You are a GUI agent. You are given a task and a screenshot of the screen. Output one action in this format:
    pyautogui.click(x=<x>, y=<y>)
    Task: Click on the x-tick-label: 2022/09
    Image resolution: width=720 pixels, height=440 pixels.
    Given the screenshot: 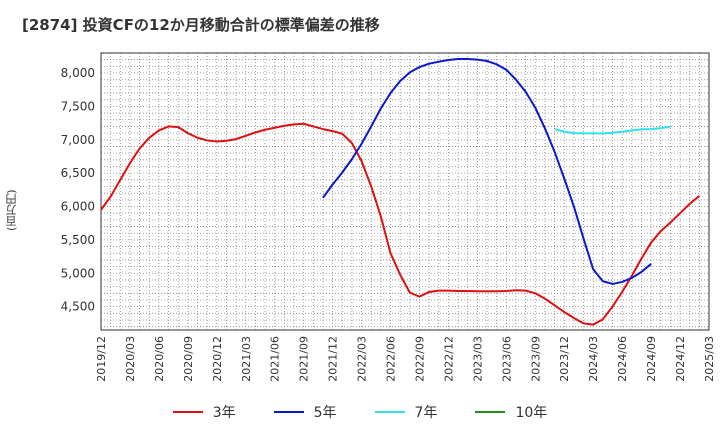 What is the action you would take?
    pyautogui.click(x=419, y=359)
    